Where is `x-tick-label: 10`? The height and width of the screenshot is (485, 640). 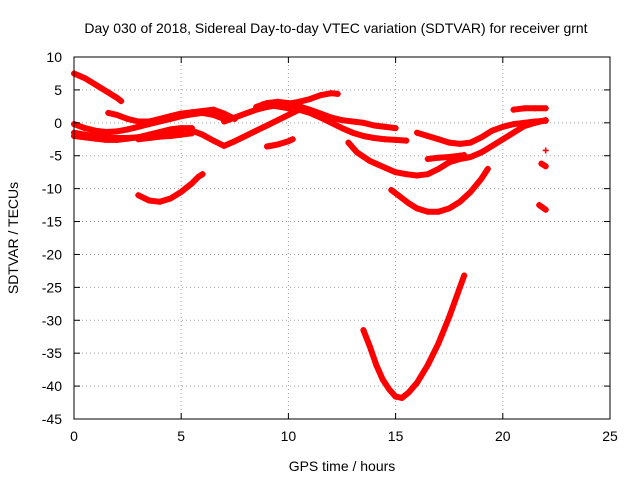
x-tick-label: 10 is located at coordinates (289, 436).